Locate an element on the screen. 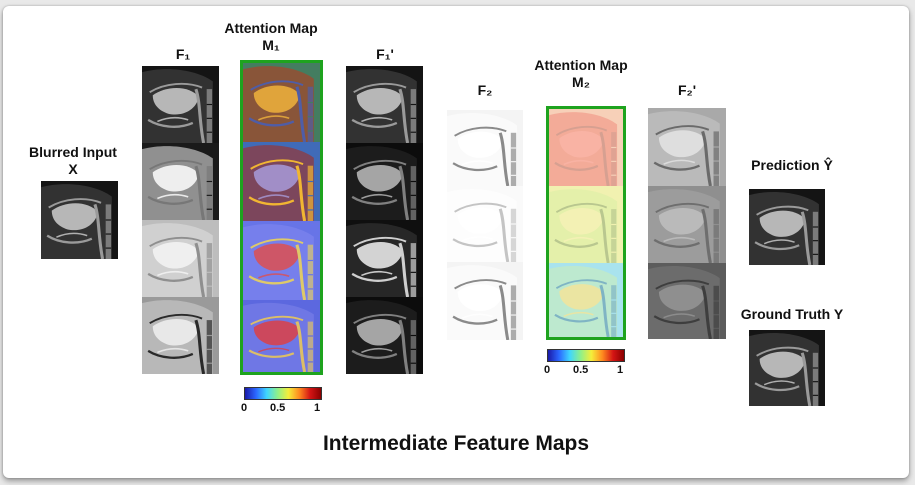 This screenshot has height=485, width=915. colorbar-2-max: 1 is located at coordinates (620, 370).